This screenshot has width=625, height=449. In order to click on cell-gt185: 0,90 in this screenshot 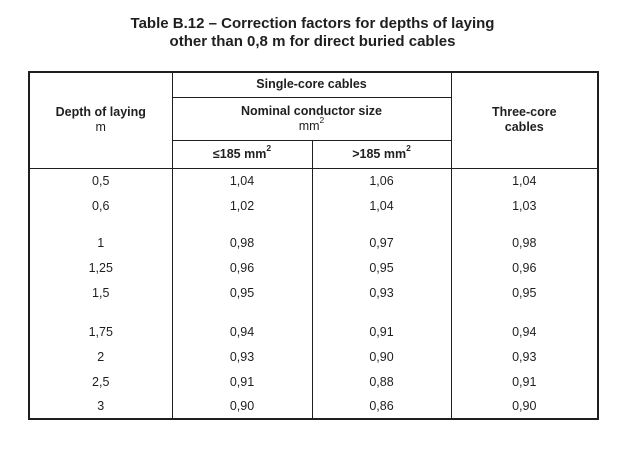, I will do `click(382, 356)`.